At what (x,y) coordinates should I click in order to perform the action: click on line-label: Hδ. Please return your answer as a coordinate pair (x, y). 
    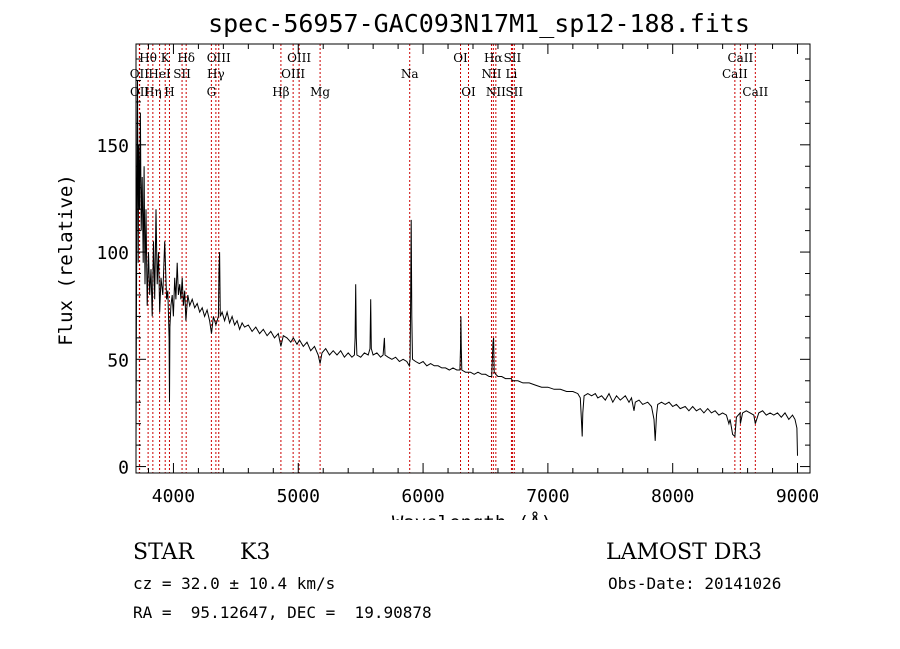
    Looking at the image, I should click on (186, 58).